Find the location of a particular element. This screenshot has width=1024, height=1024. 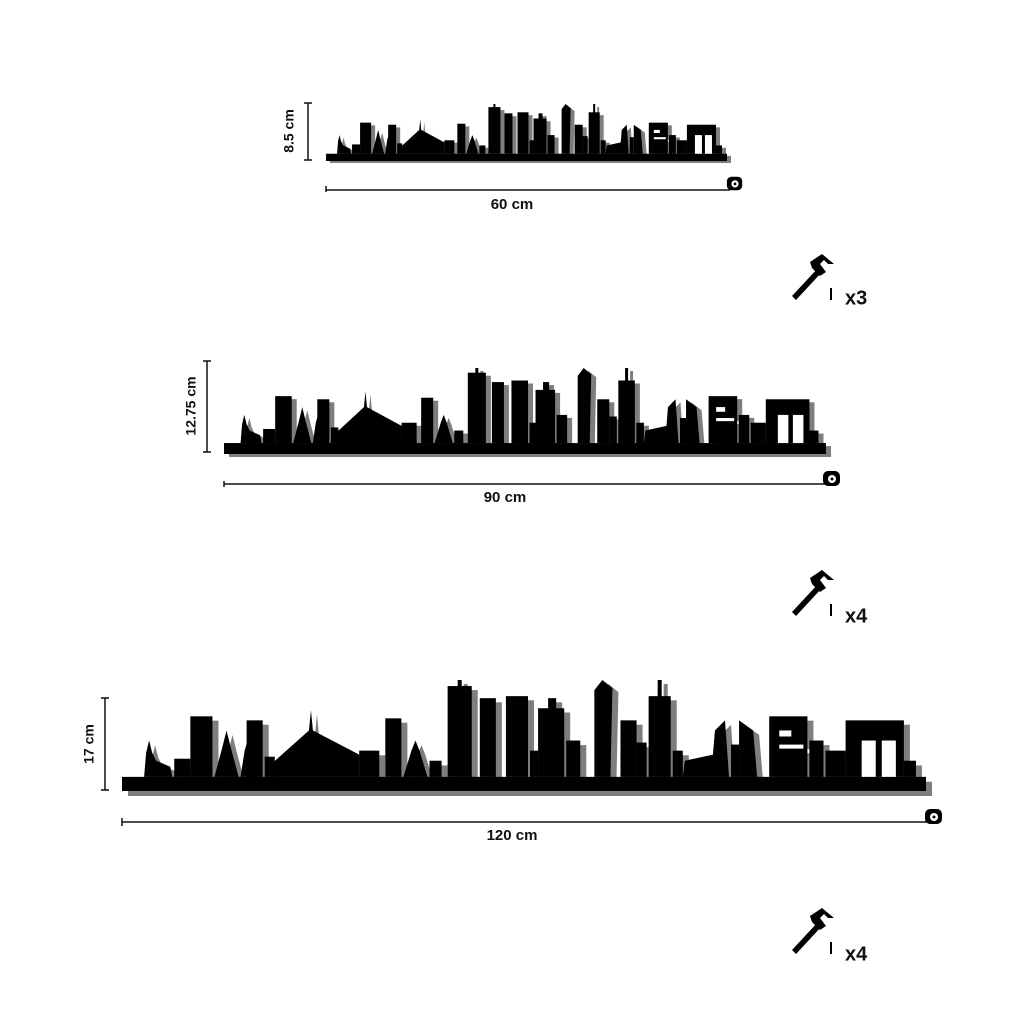

size-option: 8.5 cm 60 cm x3 is located at coordinates (574, 205).